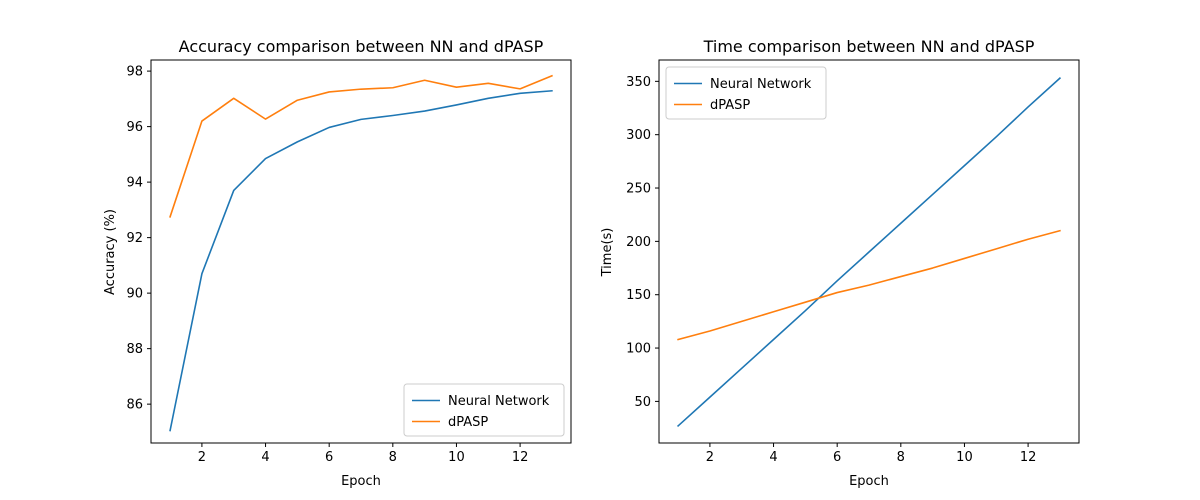 This screenshot has width=1200, height=500. I want to click on y-tick-label: 92, so click(134, 238).